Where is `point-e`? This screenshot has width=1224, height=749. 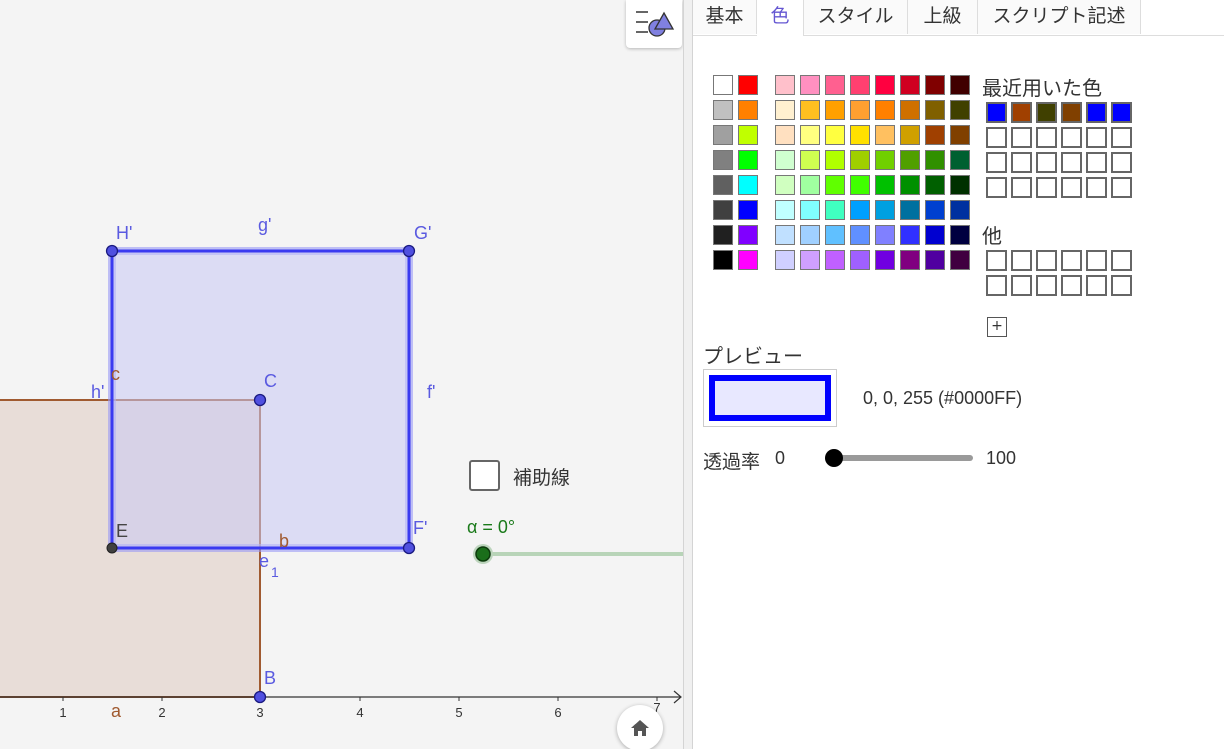 point-e is located at coordinates (112, 548).